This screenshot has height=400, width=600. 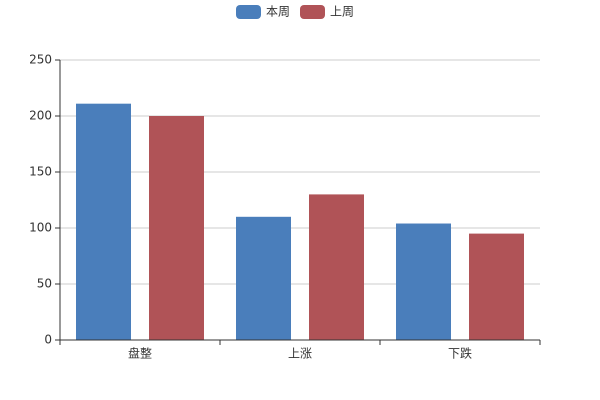 What do you see at coordinates (40, 228) in the screenshot?
I see `y-tick-label: 100` at bounding box center [40, 228].